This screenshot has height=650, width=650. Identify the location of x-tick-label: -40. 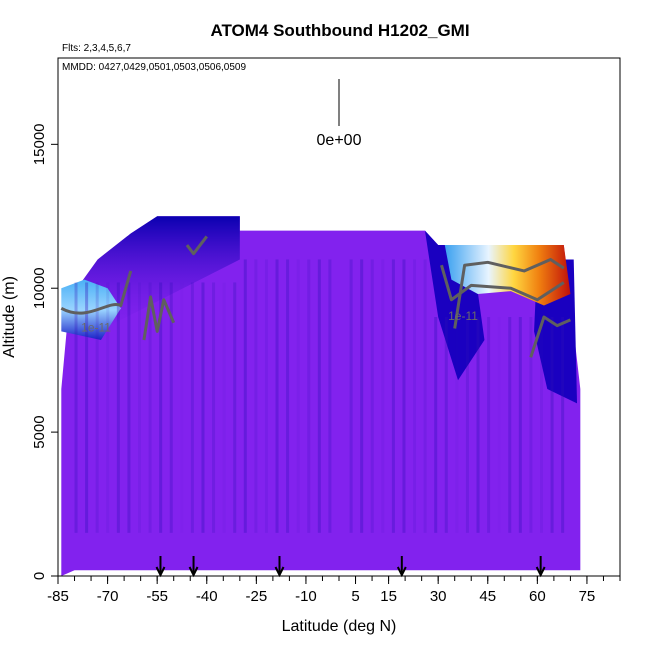
(207, 596).